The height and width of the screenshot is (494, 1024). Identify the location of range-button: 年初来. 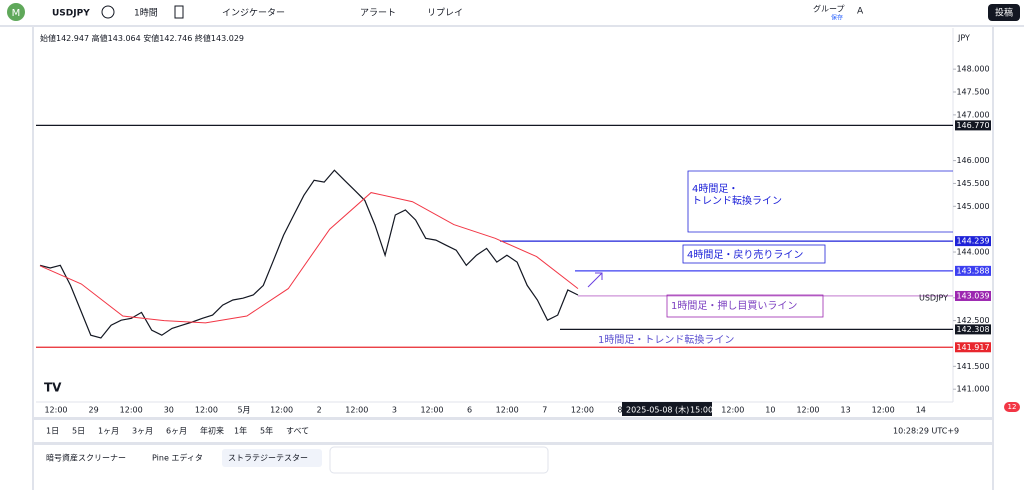
(212, 431).